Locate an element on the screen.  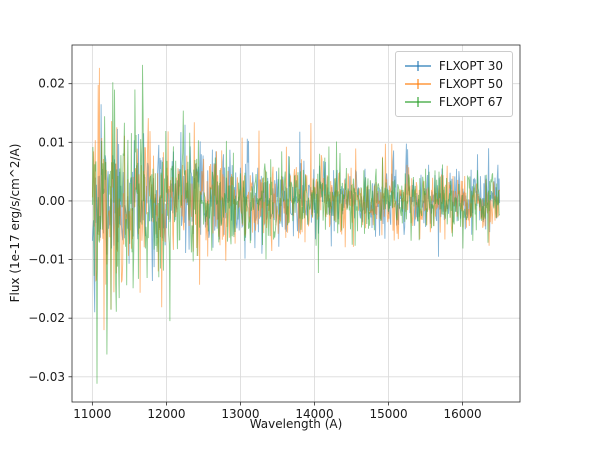
x-axis-label: Wavelength (A) is located at coordinates (296, 424).